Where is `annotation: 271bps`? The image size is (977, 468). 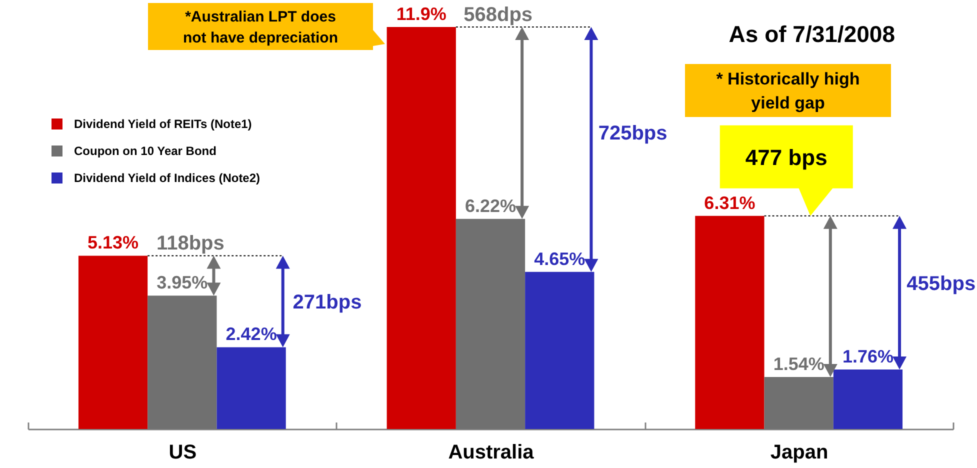 annotation: 271bps is located at coordinates (327, 303).